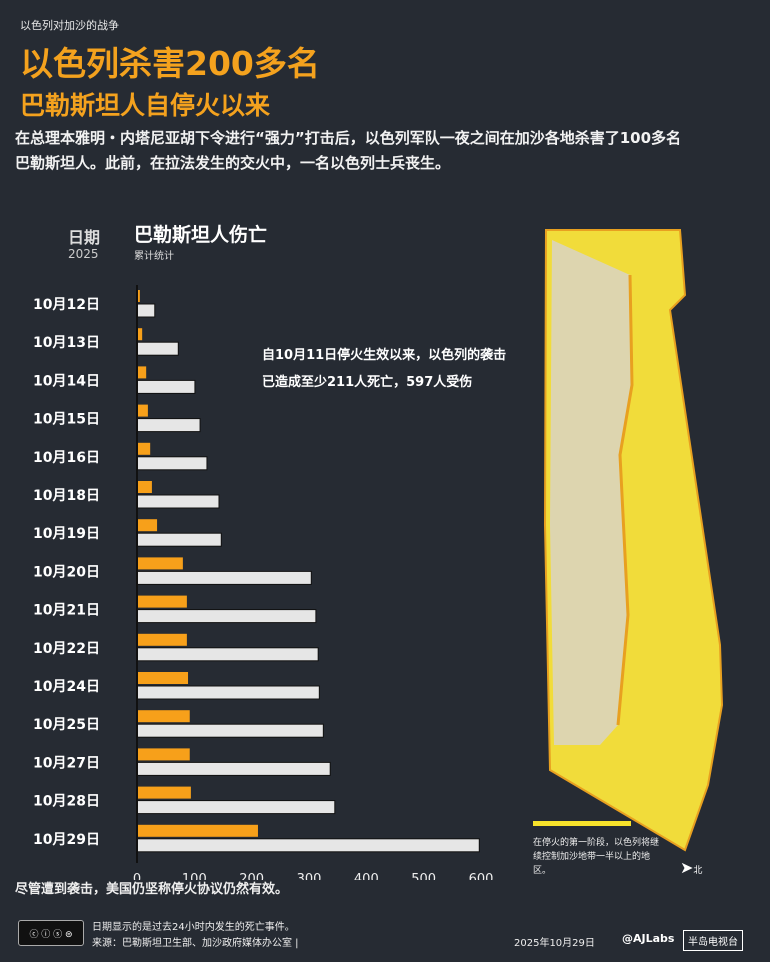 The width and height of the screenshot is (770, 962). Describe the element at coordinates (83, 254) in the screenshot. I see `year-label: 2025` at that location.